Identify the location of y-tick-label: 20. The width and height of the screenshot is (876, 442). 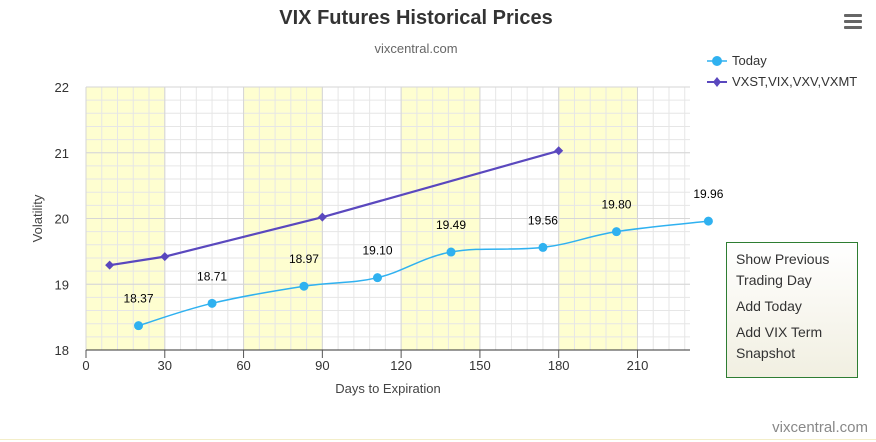
(62, 219).